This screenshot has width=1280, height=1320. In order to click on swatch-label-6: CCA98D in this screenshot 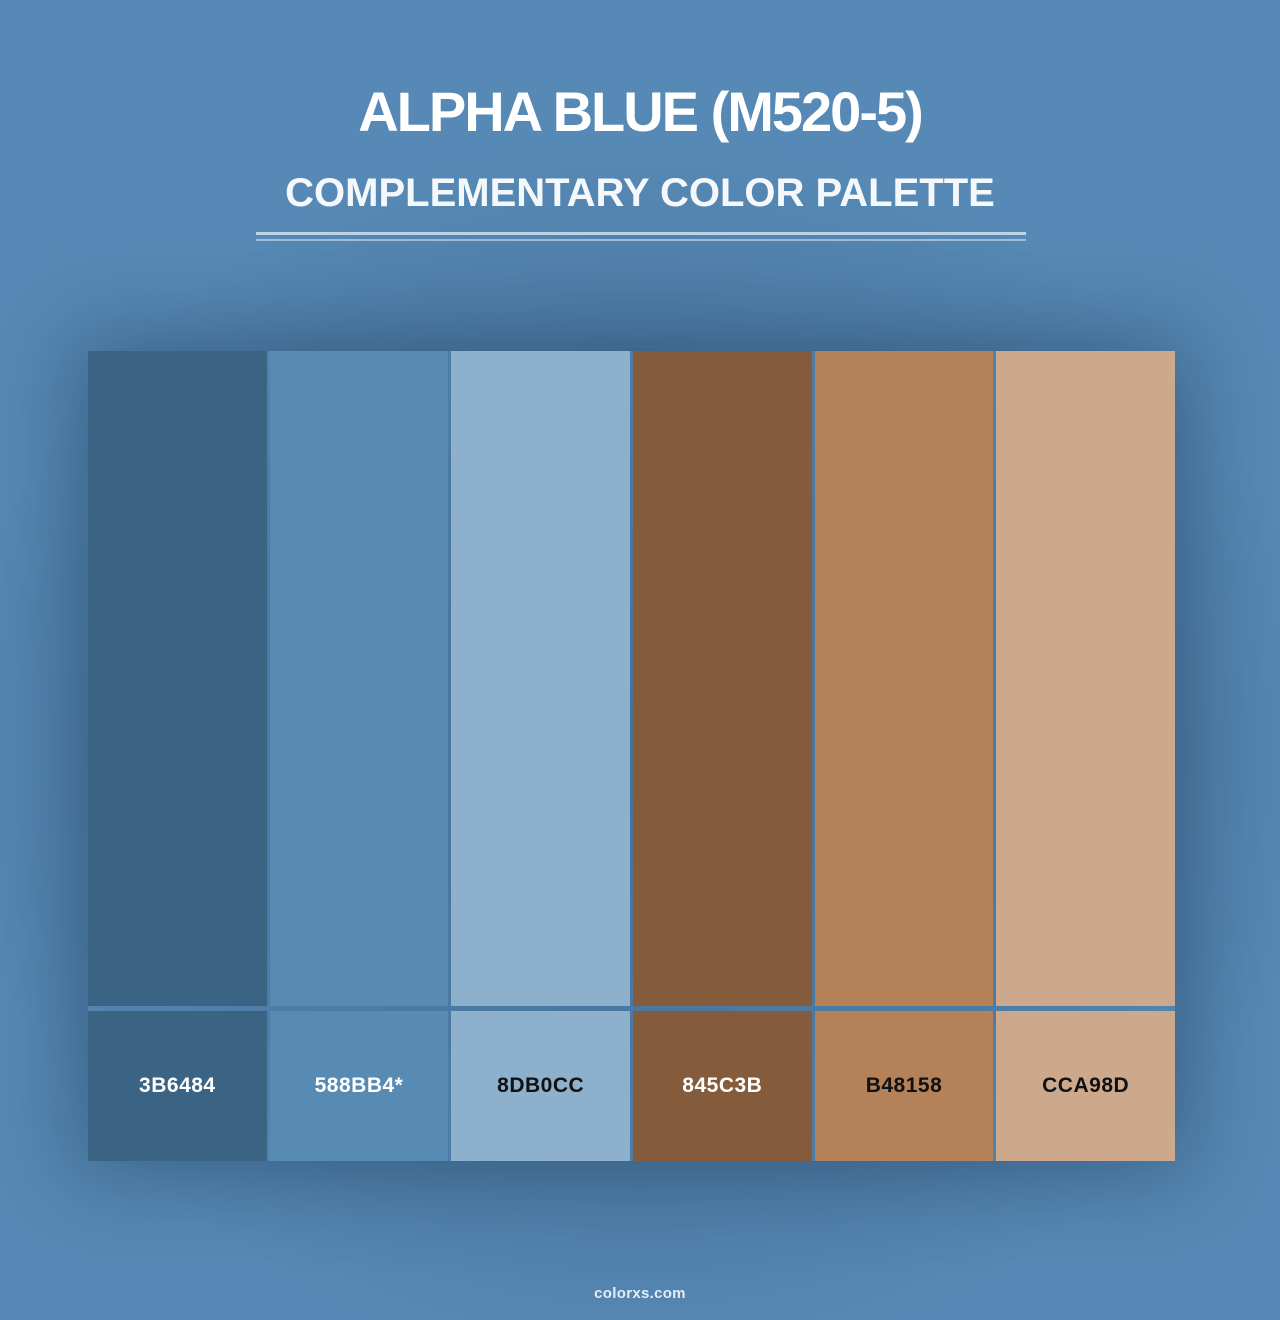, I will do `click(1085, 1086)`.